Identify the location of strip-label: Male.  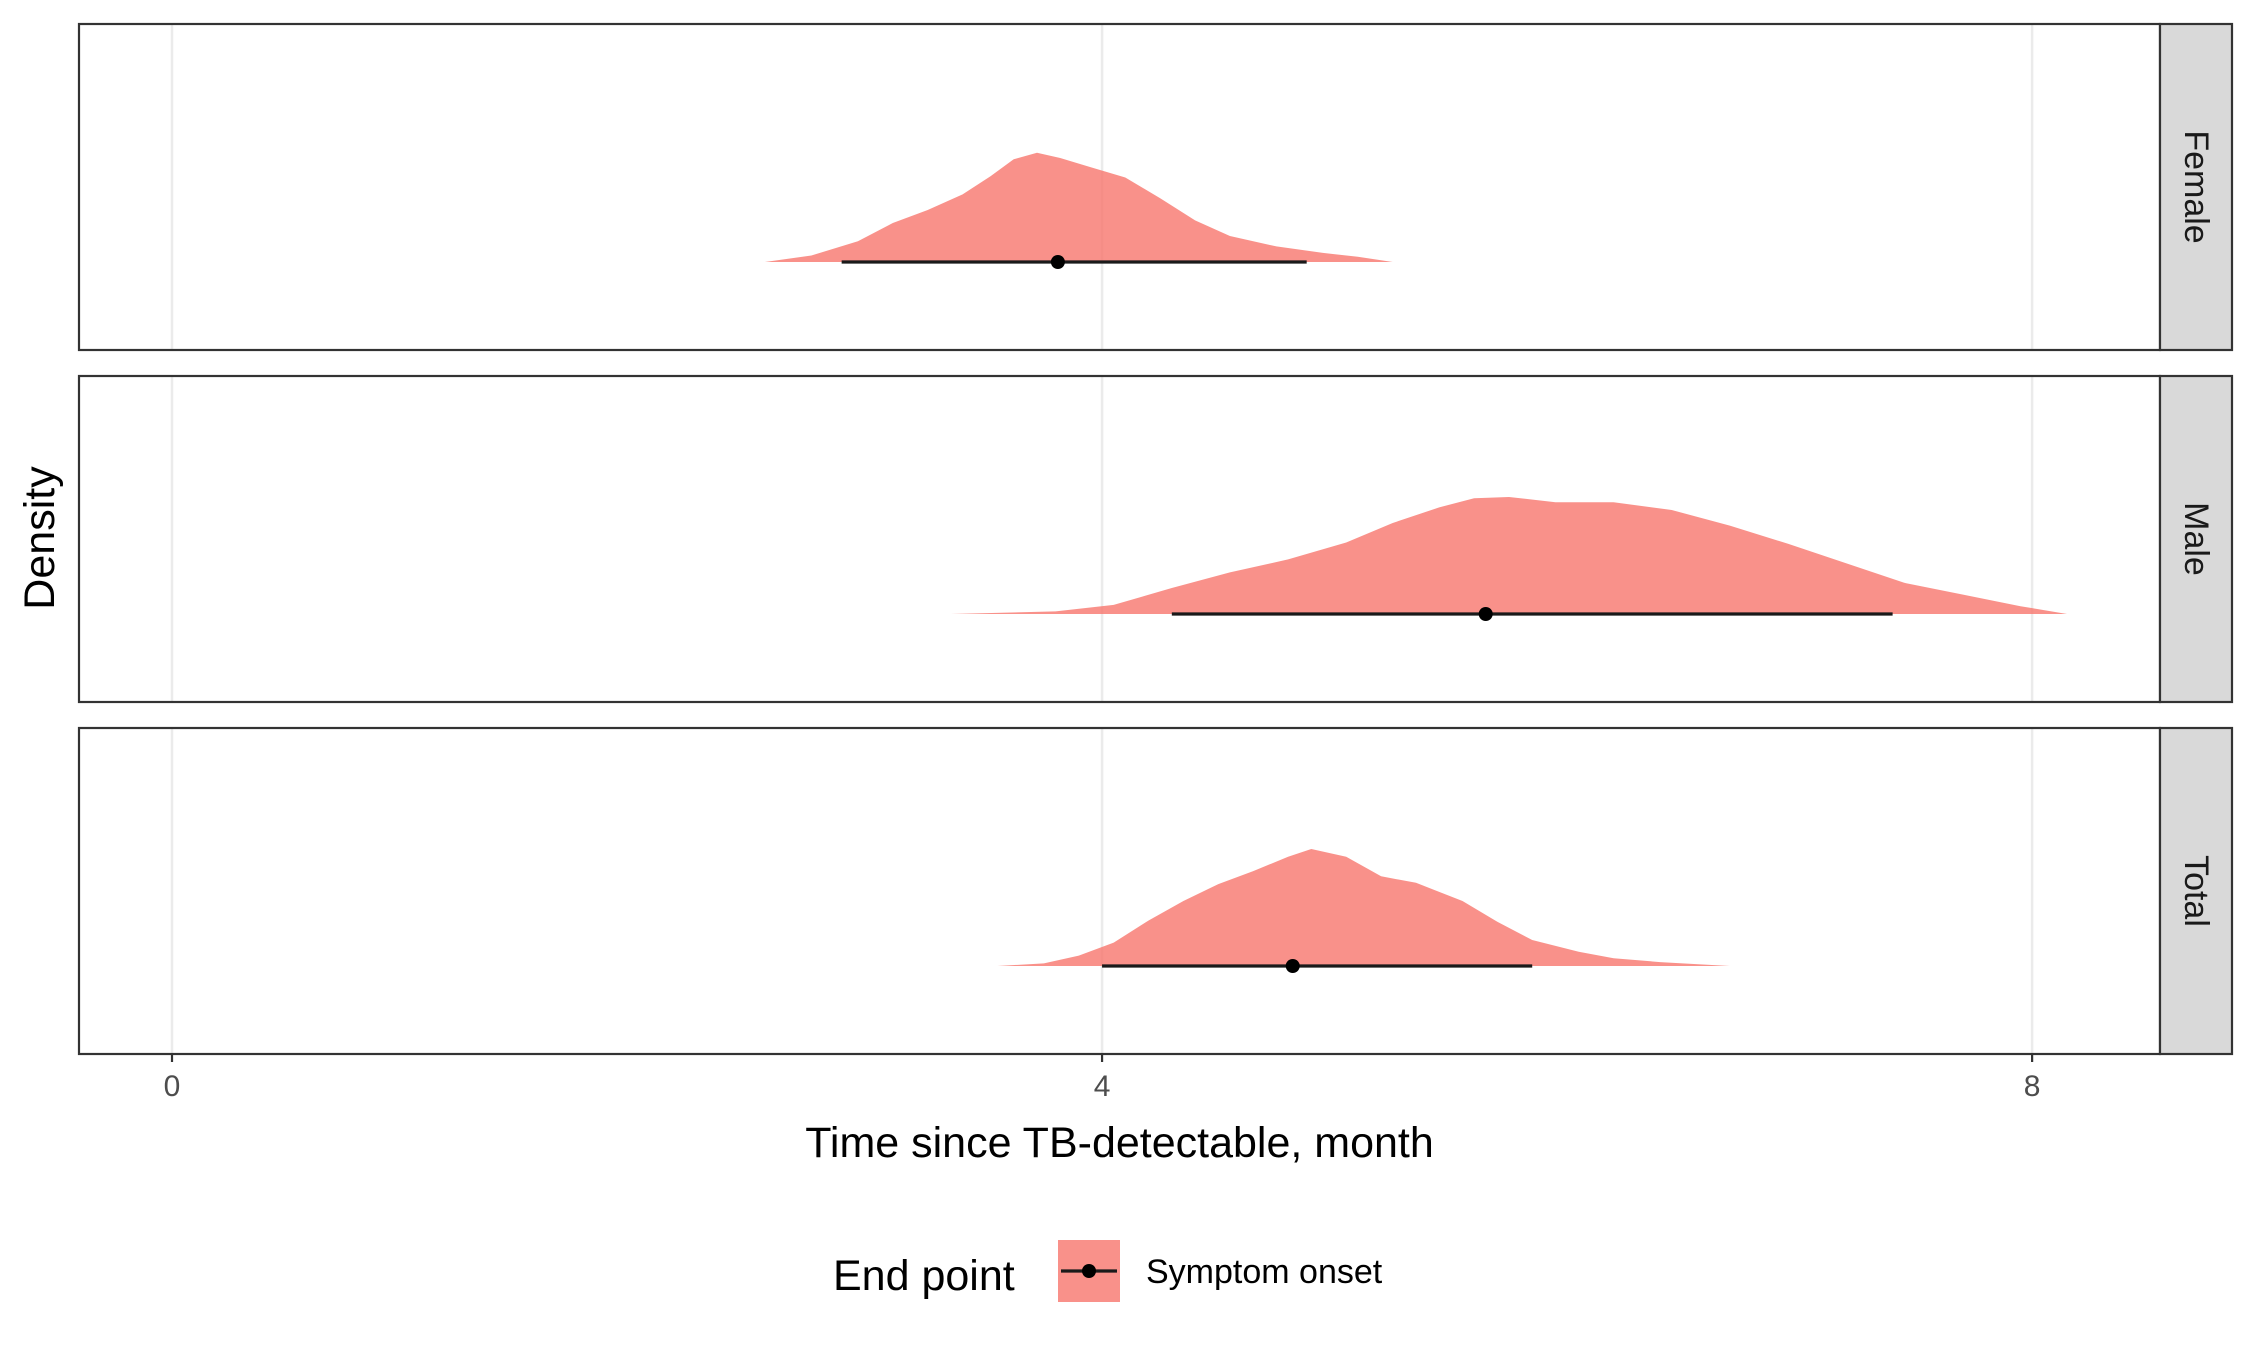
(2196, 539).